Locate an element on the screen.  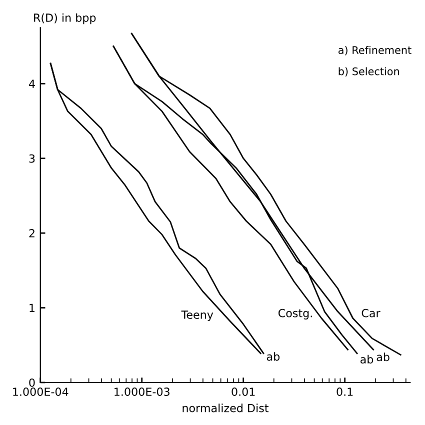
annotation: Teeny is located at coordinates (197, 316).